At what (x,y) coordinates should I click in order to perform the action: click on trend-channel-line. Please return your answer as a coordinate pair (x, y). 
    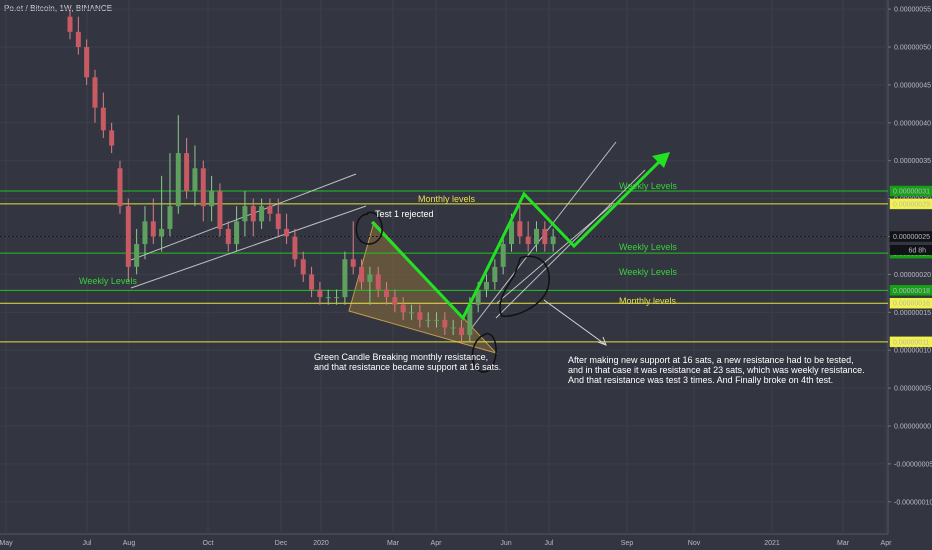
    Looking at the image, I should click on (554, 254).